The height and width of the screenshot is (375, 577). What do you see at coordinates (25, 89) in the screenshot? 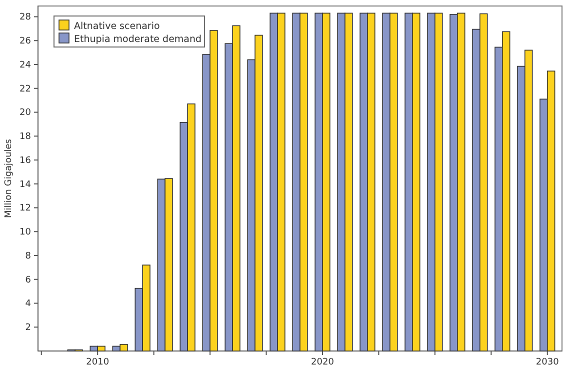
I see `y-tick-label: 22` at bounding box center [25, 89].